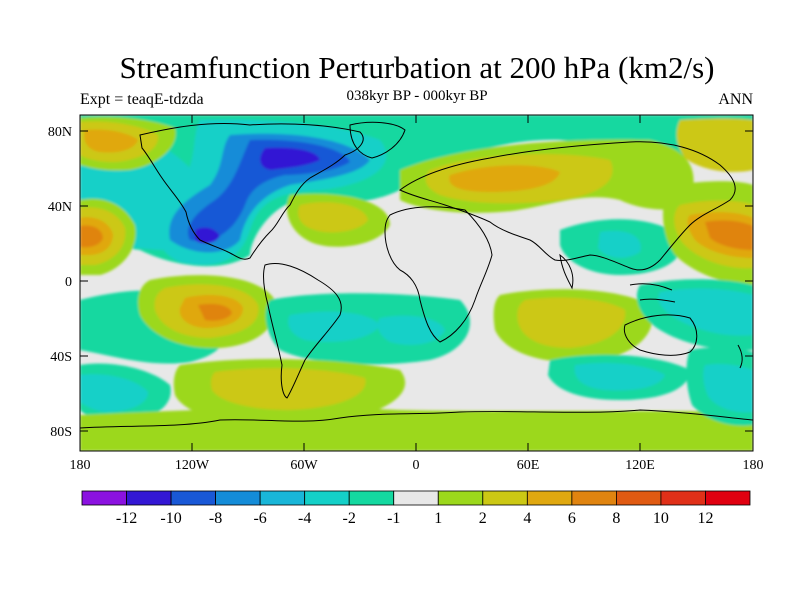 The height and width of the screenshot is (600, 800). Describe the element at coordinates (393, 518) in the screenshot. I see `colorbar-label: -1` at that location.